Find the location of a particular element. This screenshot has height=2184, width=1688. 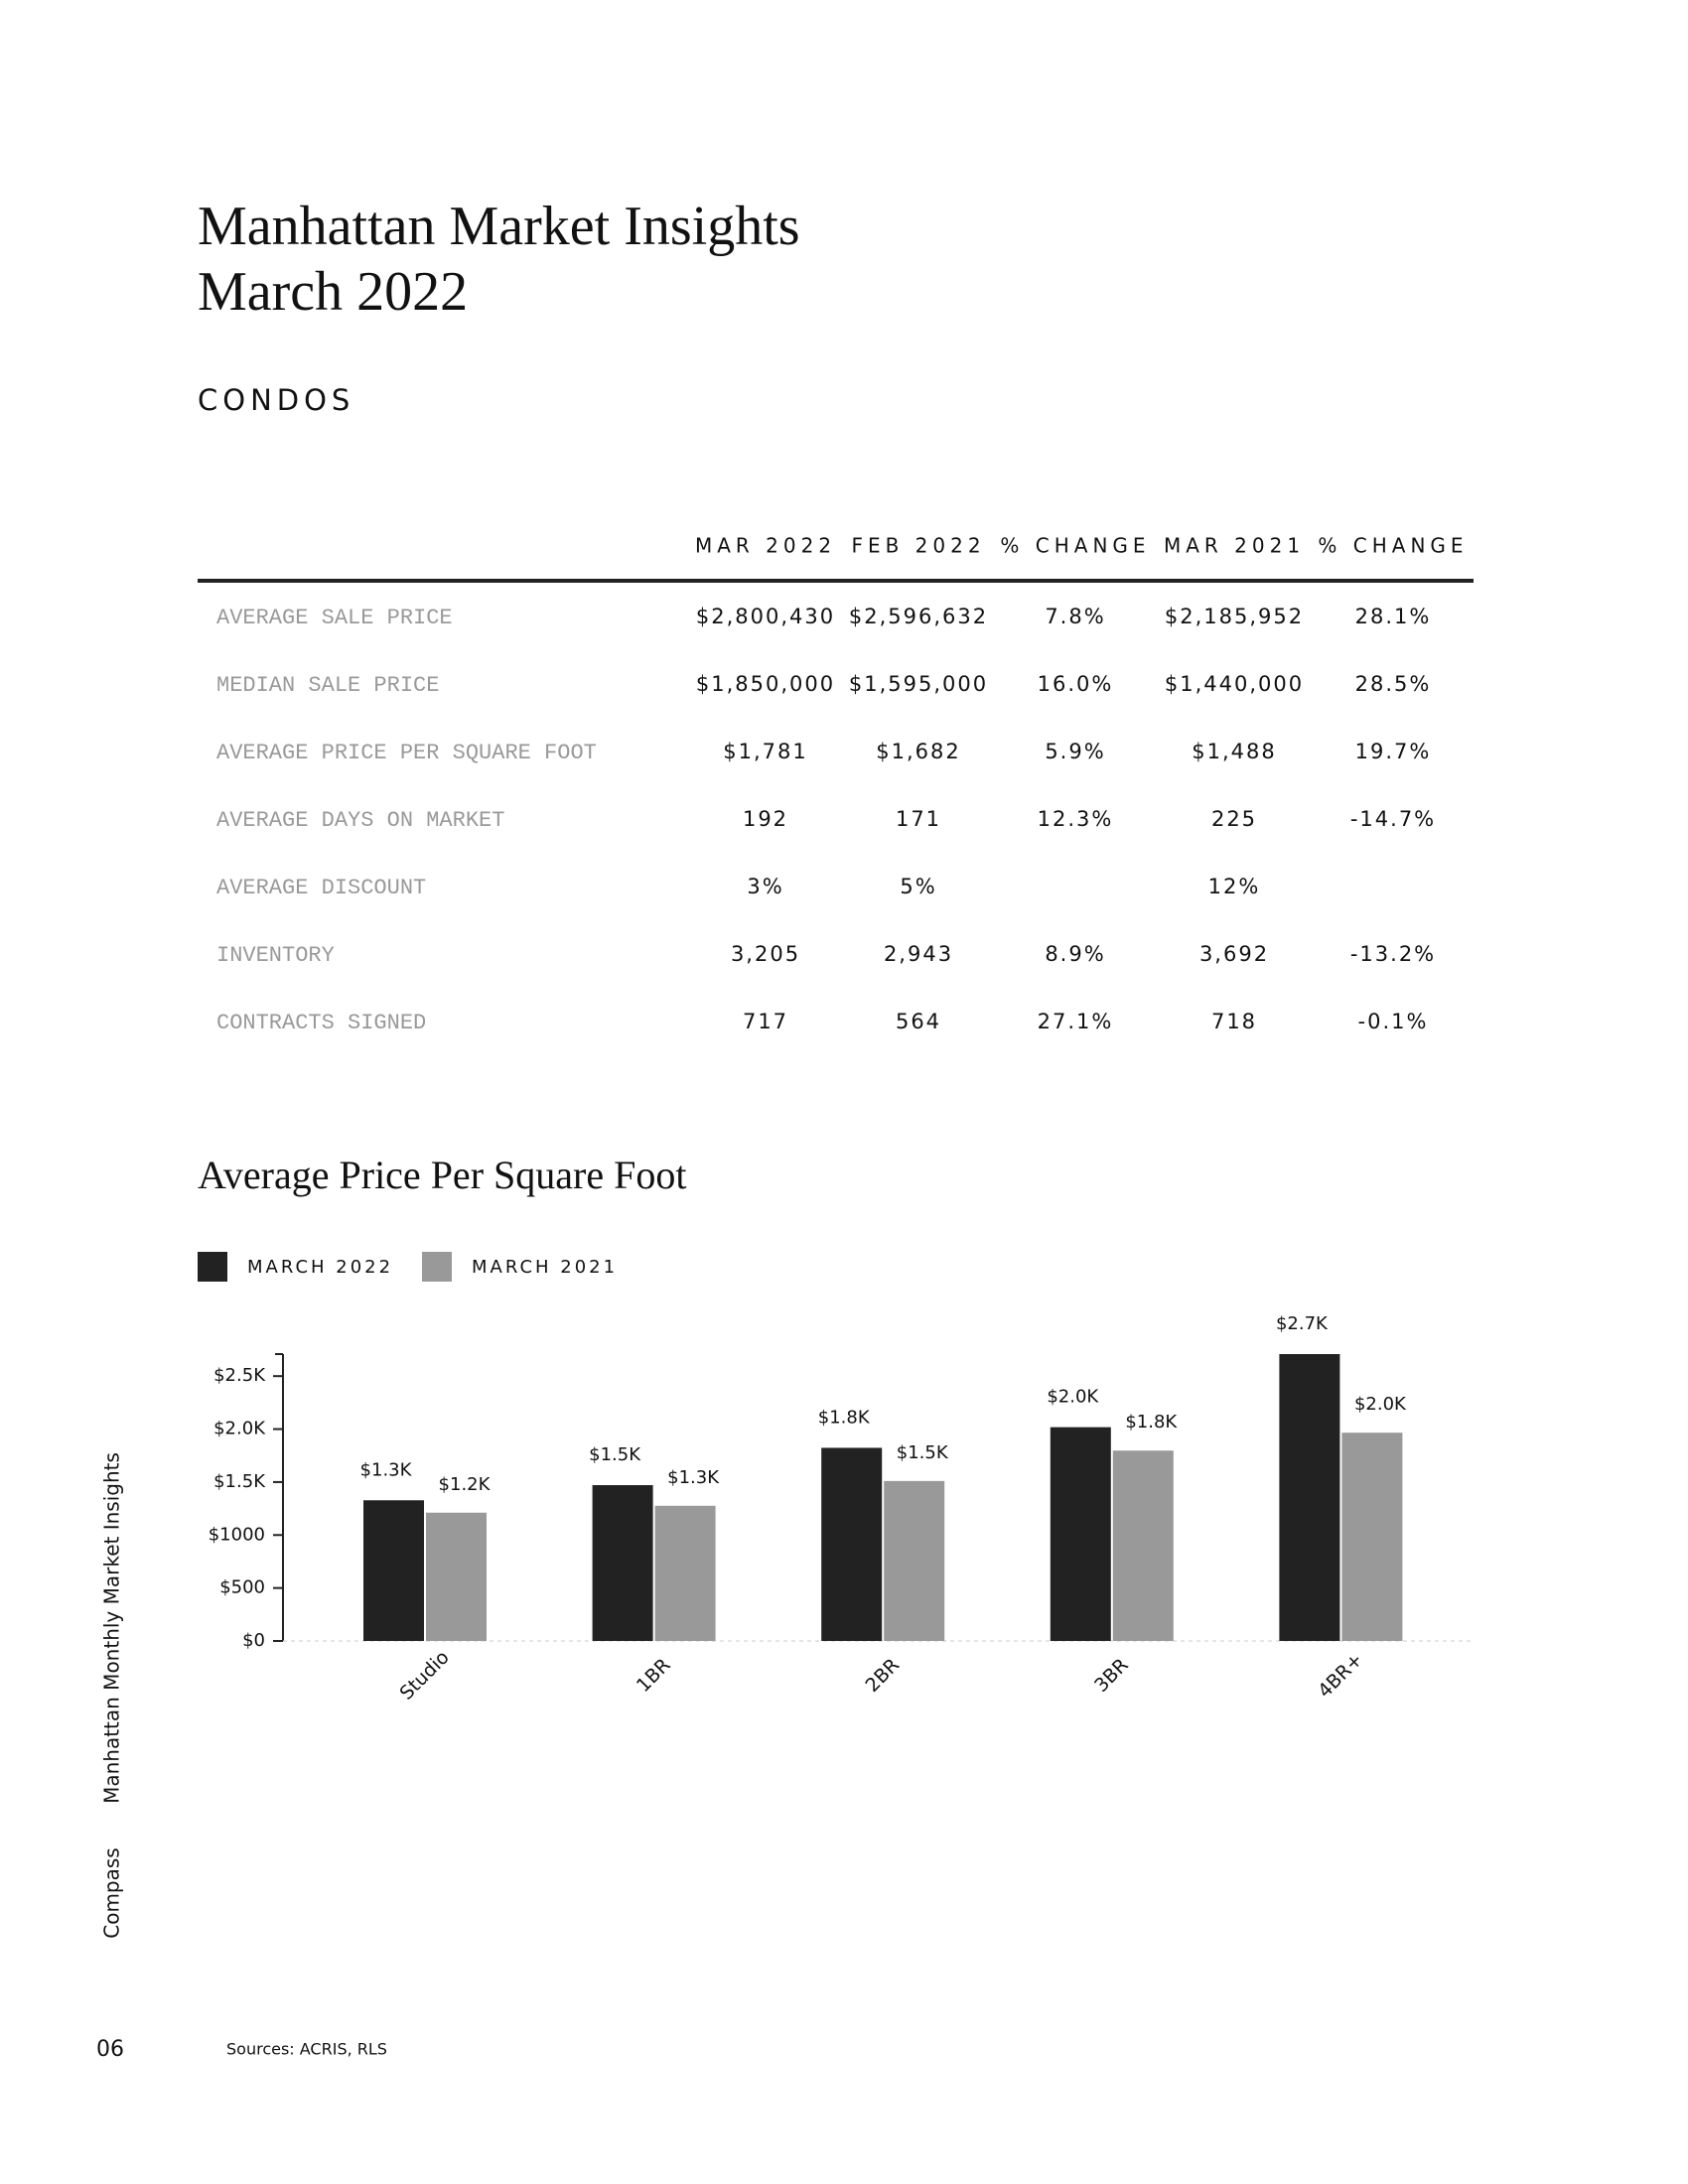

row-label: INVENTORY is located at coordinates (275, 955).